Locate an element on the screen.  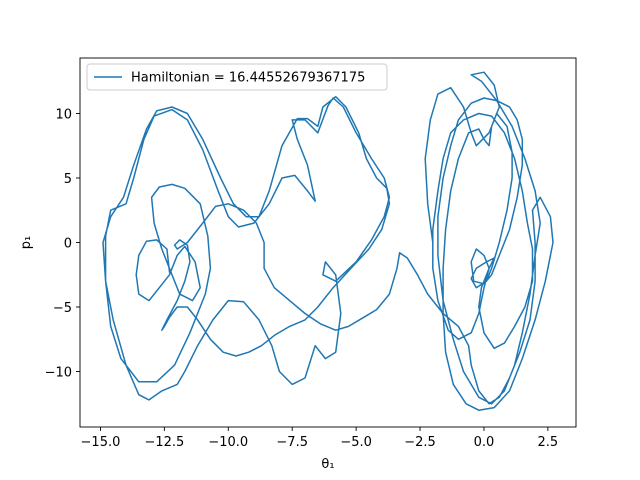
y-tick-label: −5 is located at coordinates (62, 308).